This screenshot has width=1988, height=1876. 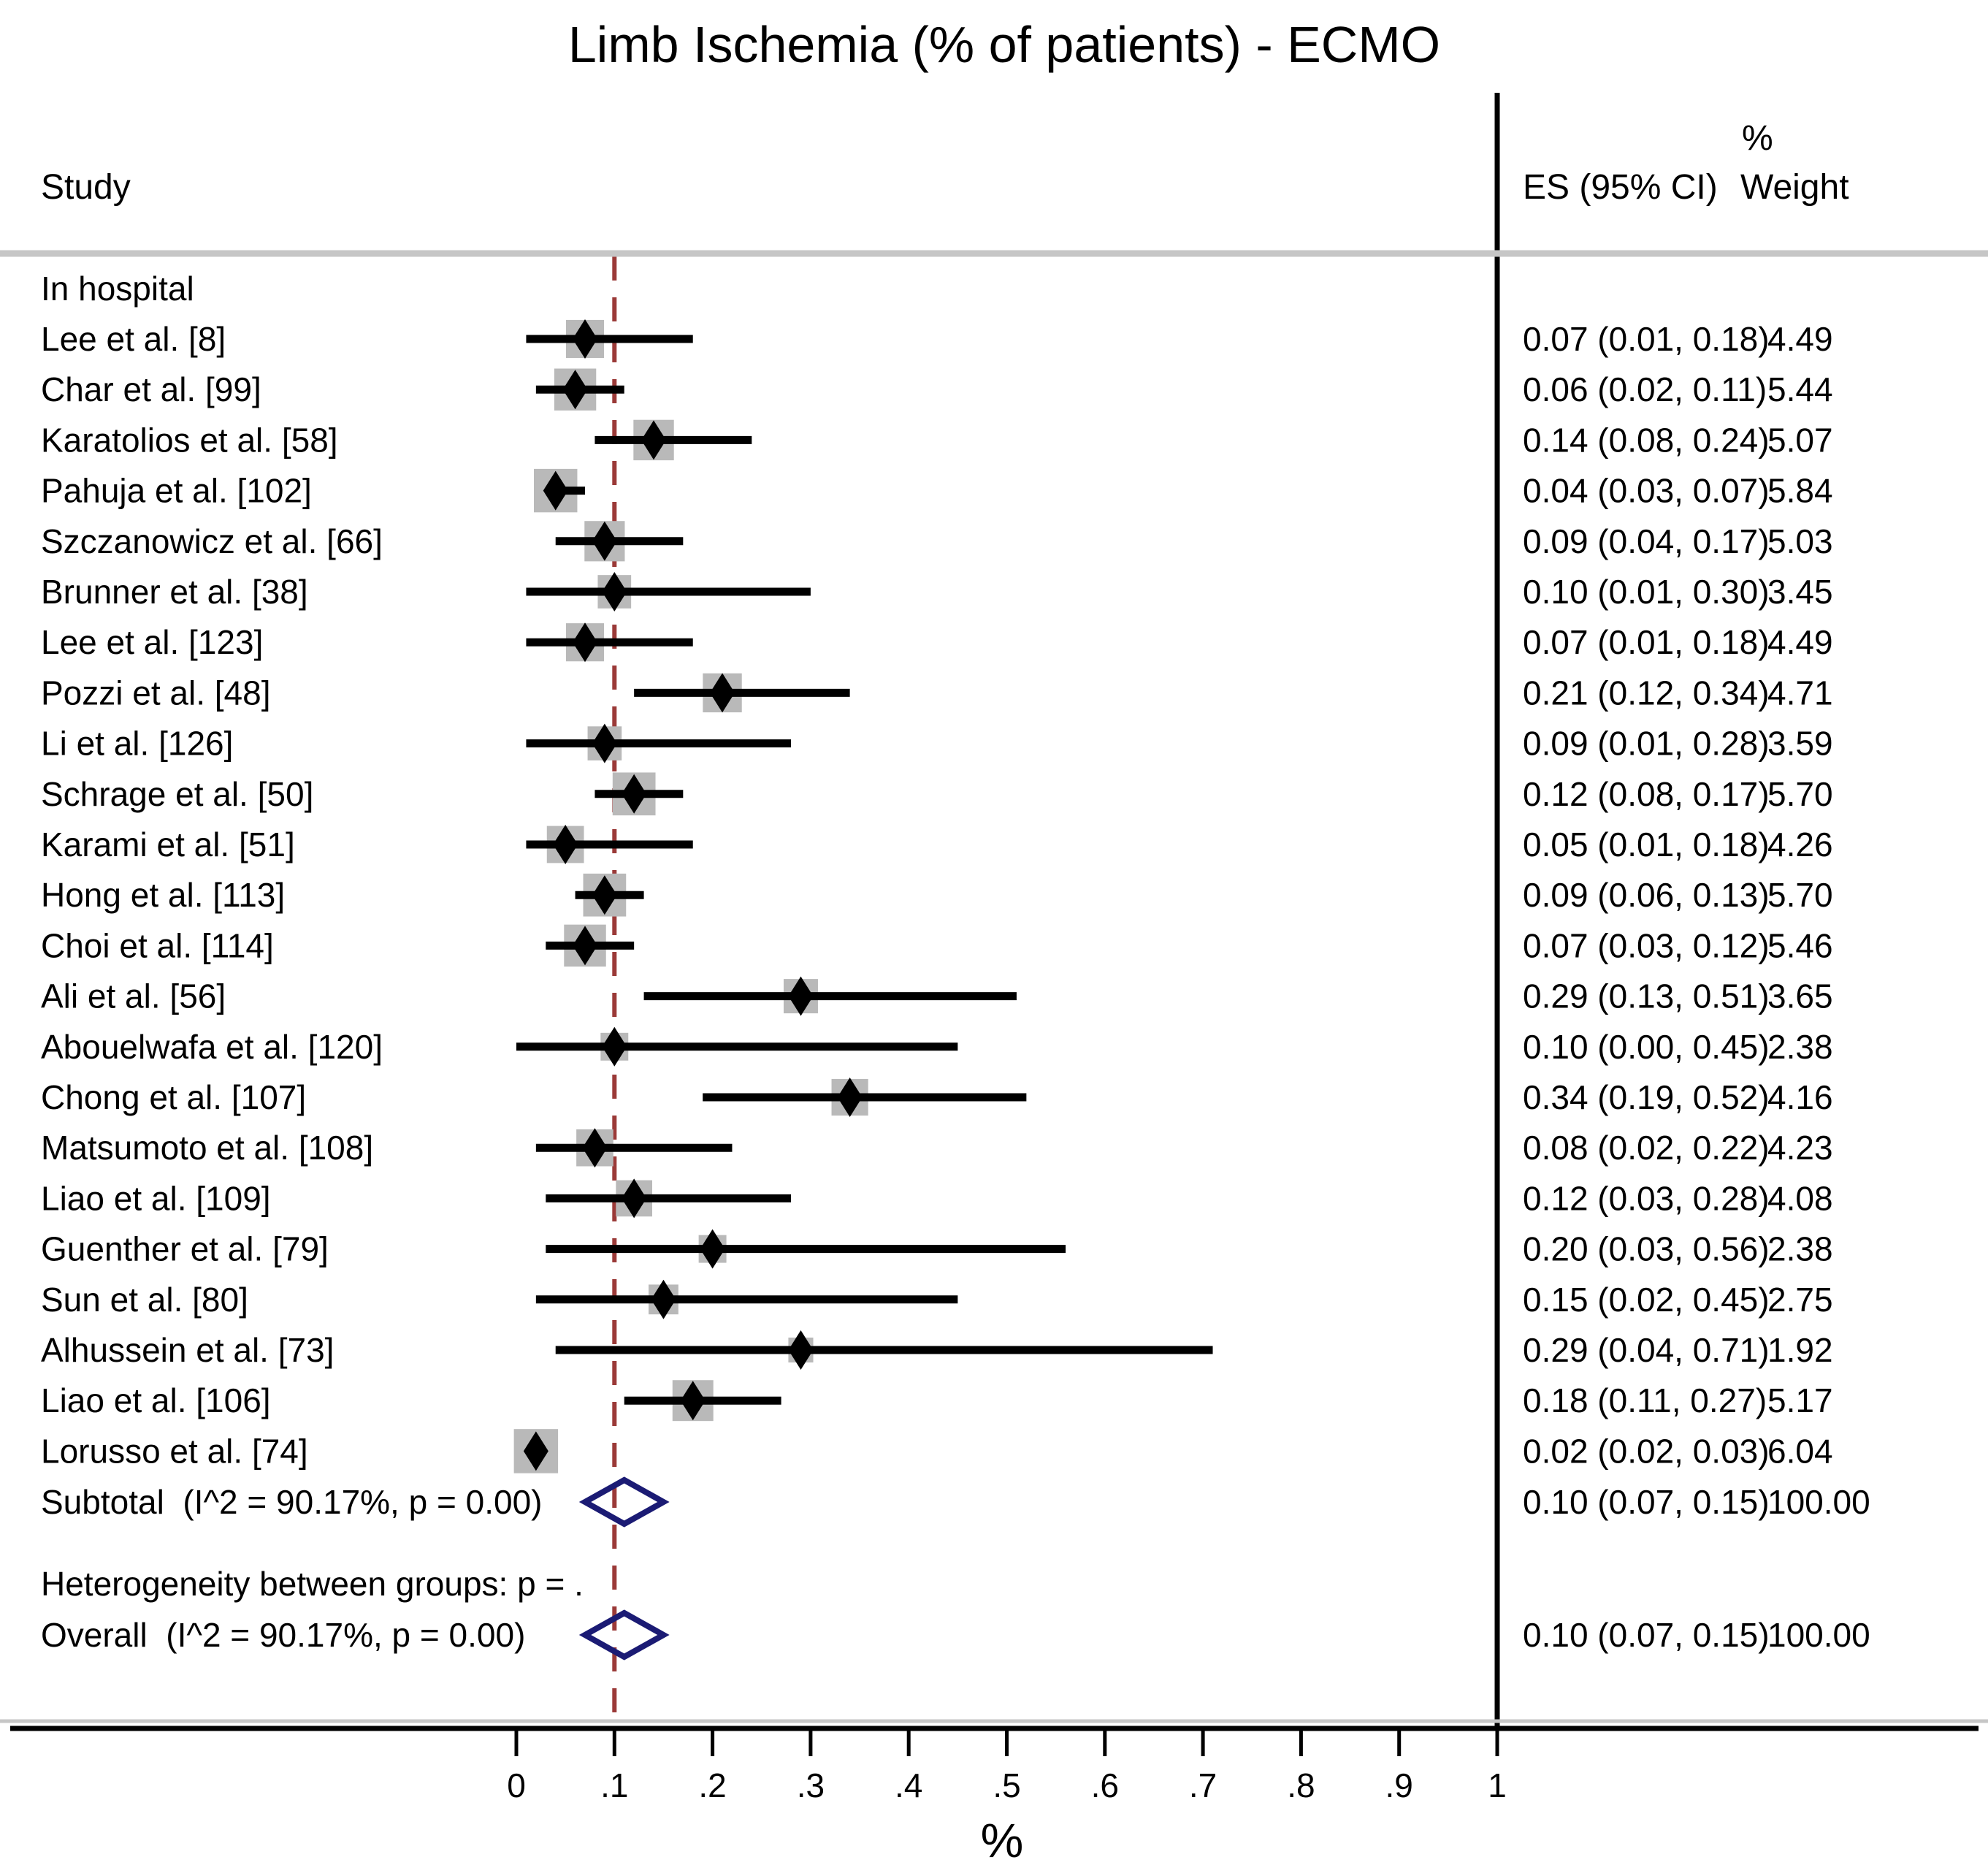 I want to click on study-label: Brunner et al. [38], so click(x=174, y=592).